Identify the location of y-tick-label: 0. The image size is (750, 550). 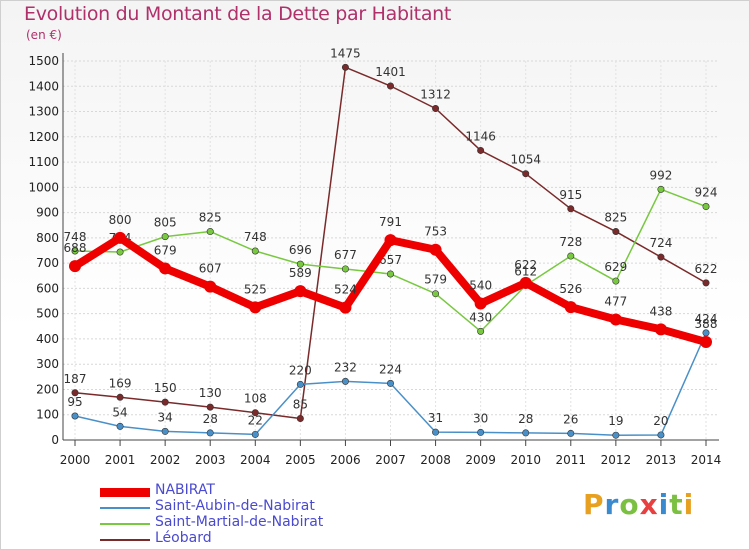
(55, 440).